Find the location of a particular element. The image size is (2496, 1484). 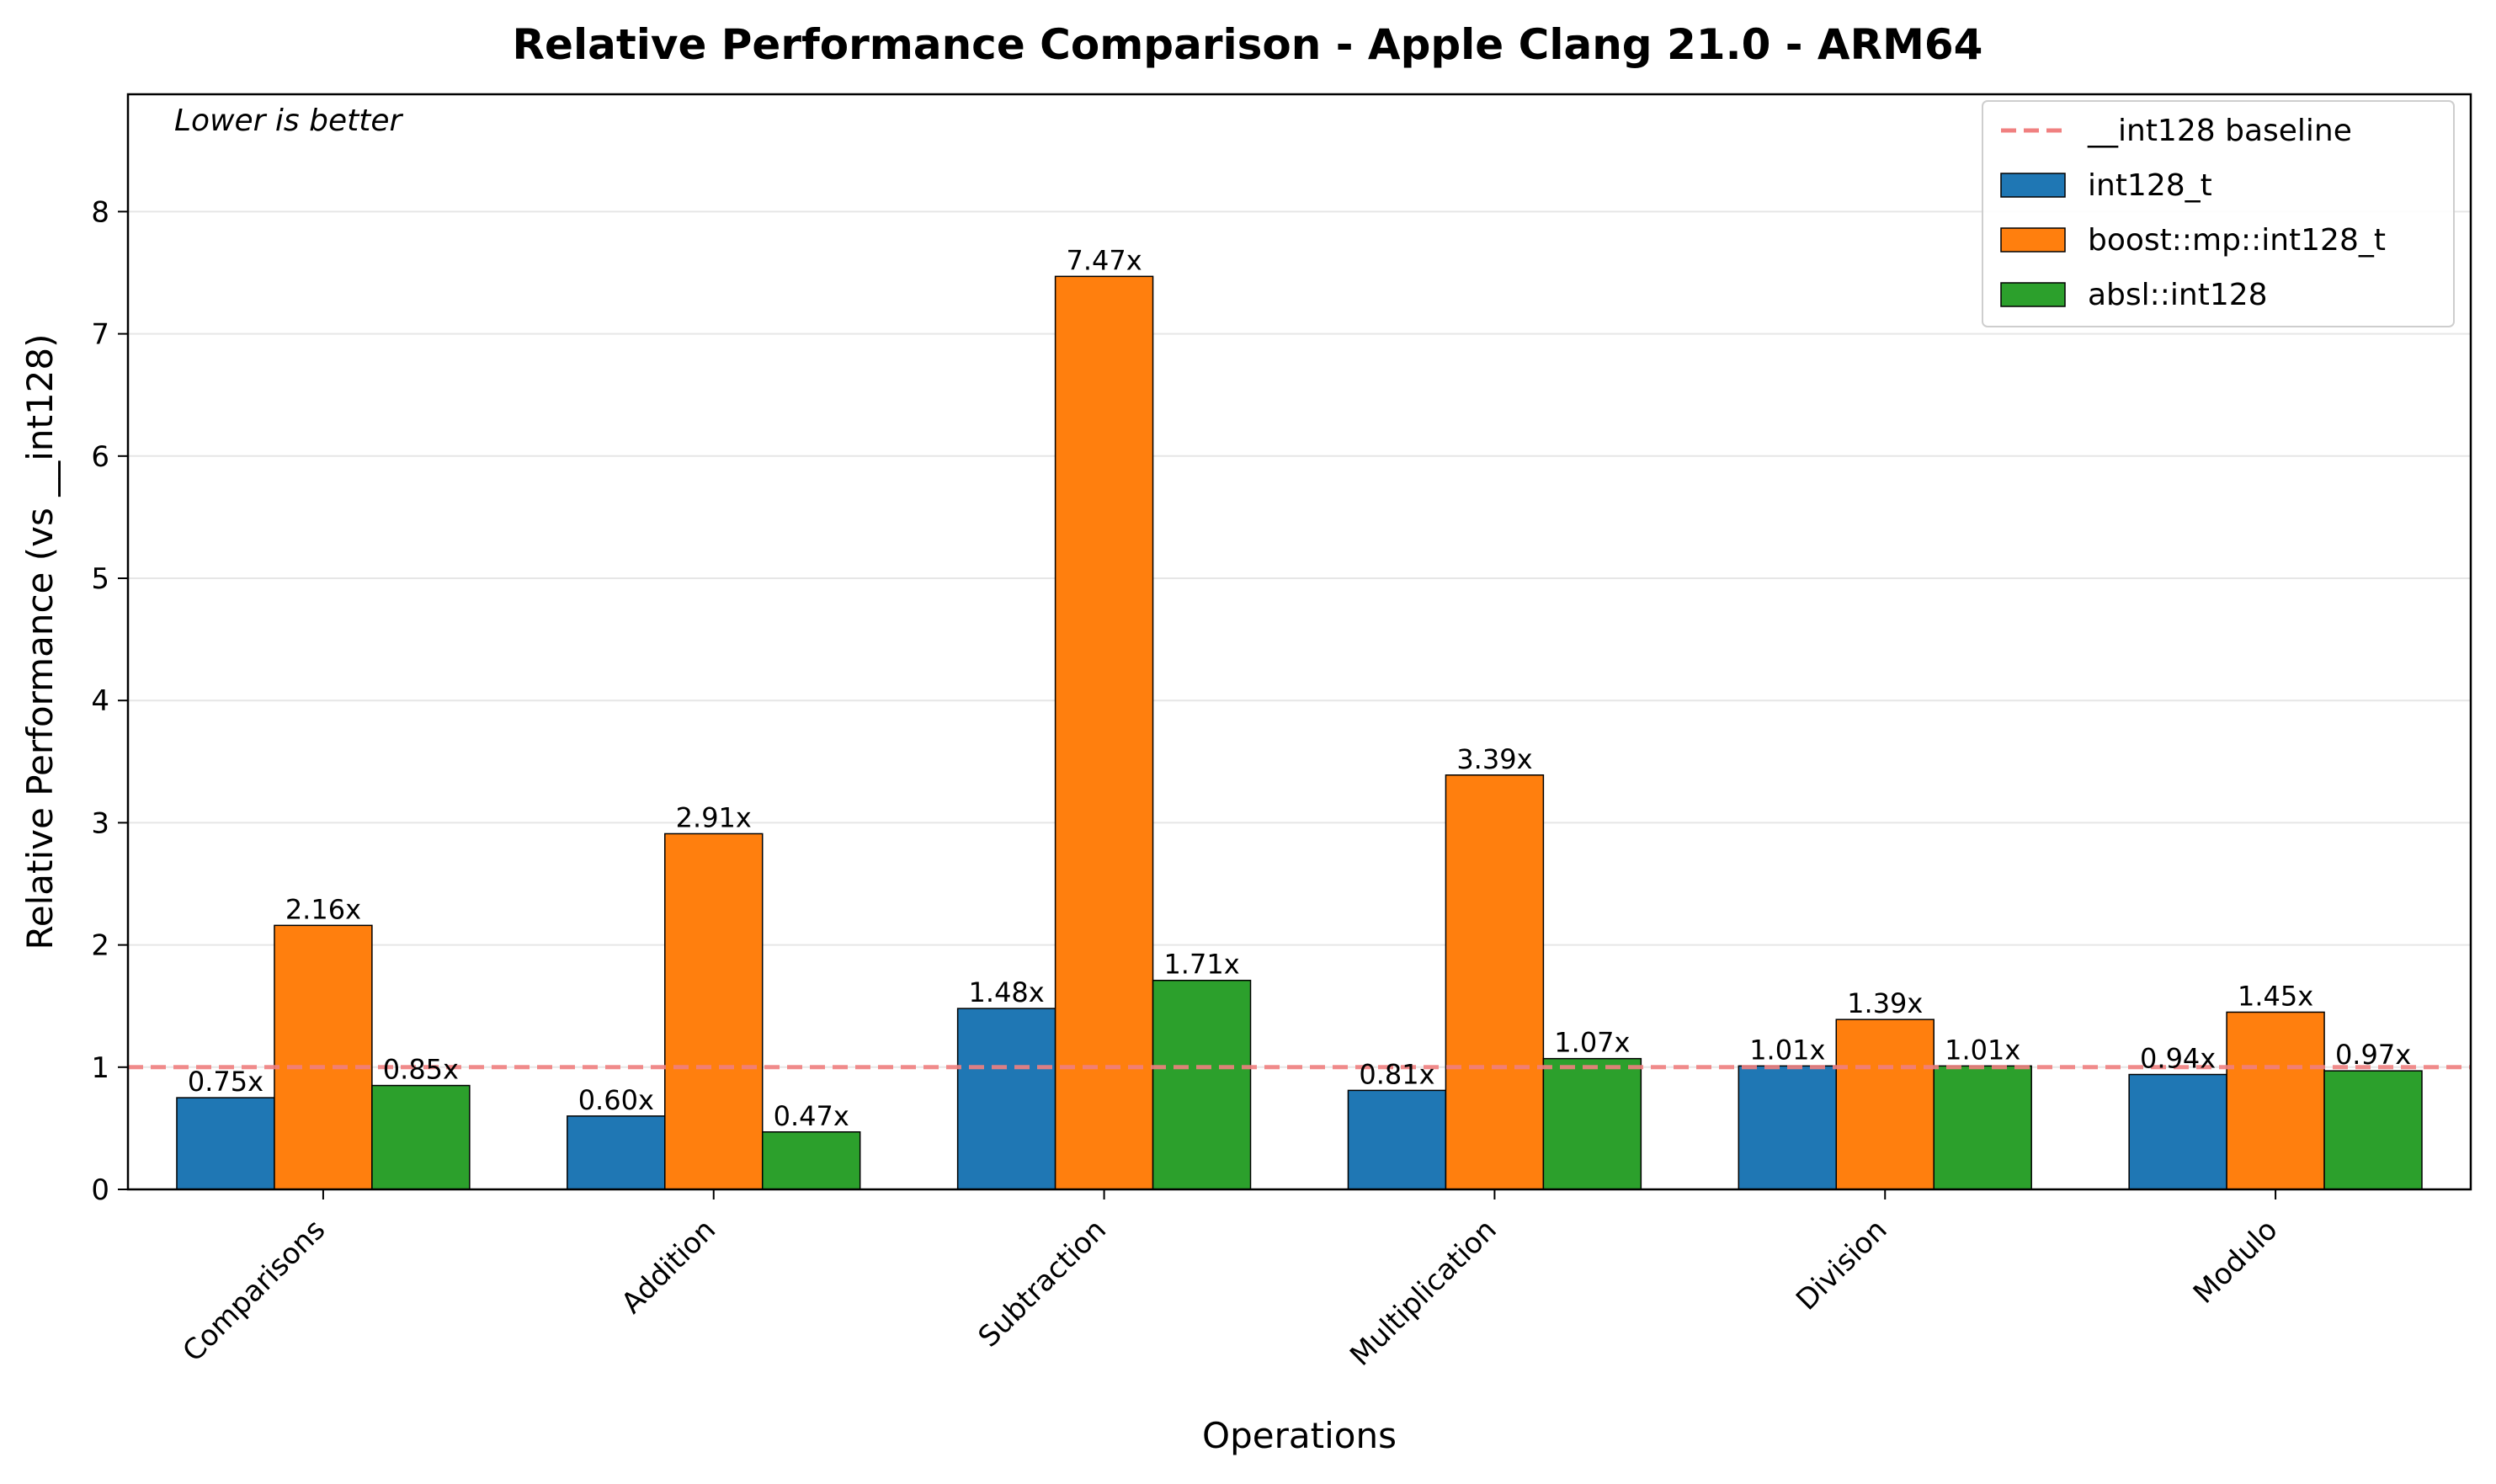

y-tick-label: 1 is located at coordinates (100, 1068).